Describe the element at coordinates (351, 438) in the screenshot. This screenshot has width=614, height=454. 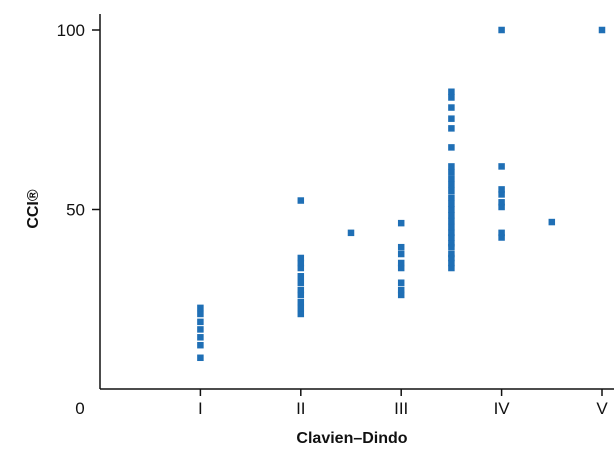
I see `x-axis-title: Clavien–Dindo` at that location.